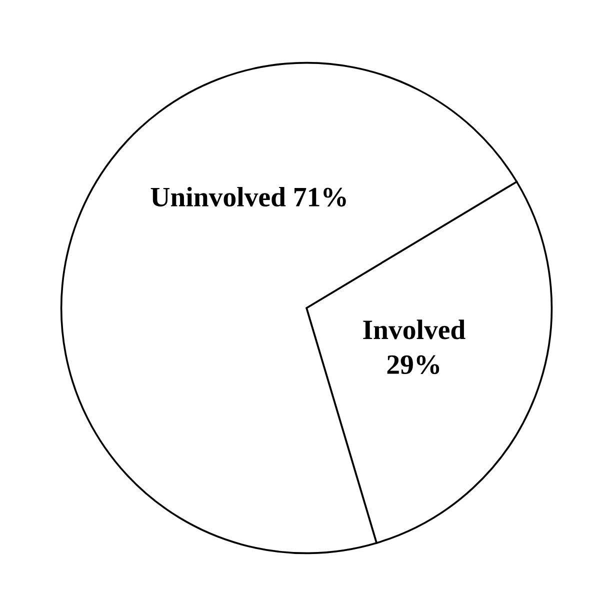  What do you see at coordinates (414, 330) in the screenshot?
I see `slice-label: Involved` at bounding box center [414, 330].